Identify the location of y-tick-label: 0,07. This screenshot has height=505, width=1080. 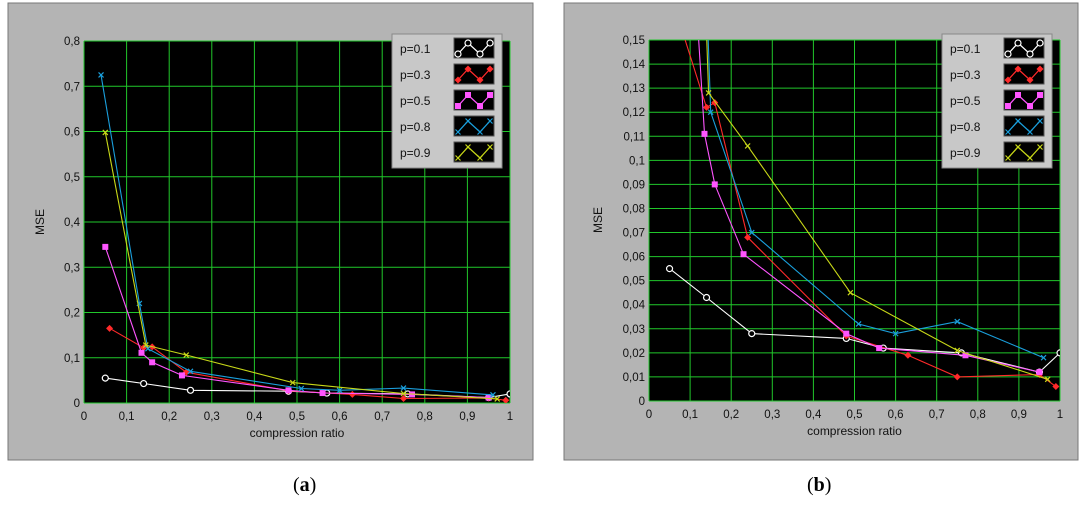
(634, 234).